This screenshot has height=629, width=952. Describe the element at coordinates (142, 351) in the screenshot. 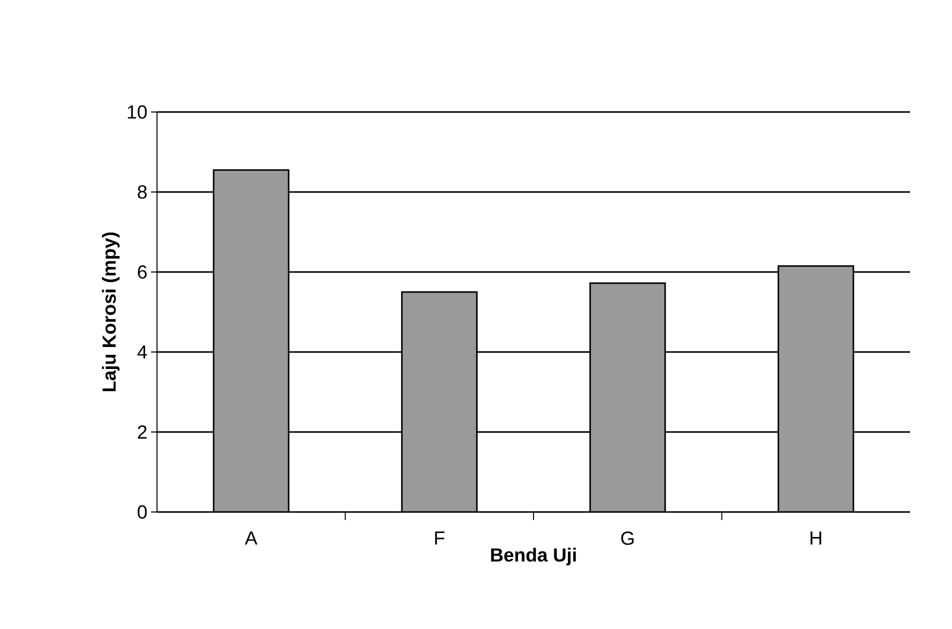

I see `y-tick-label: 4` at that location.